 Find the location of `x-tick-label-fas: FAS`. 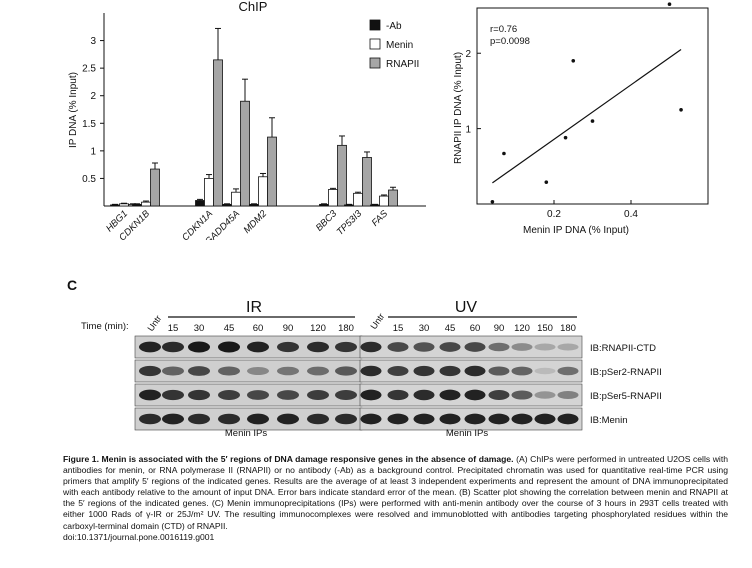

x-tick-label-fas: FAS is located at coordinates (380, 218).